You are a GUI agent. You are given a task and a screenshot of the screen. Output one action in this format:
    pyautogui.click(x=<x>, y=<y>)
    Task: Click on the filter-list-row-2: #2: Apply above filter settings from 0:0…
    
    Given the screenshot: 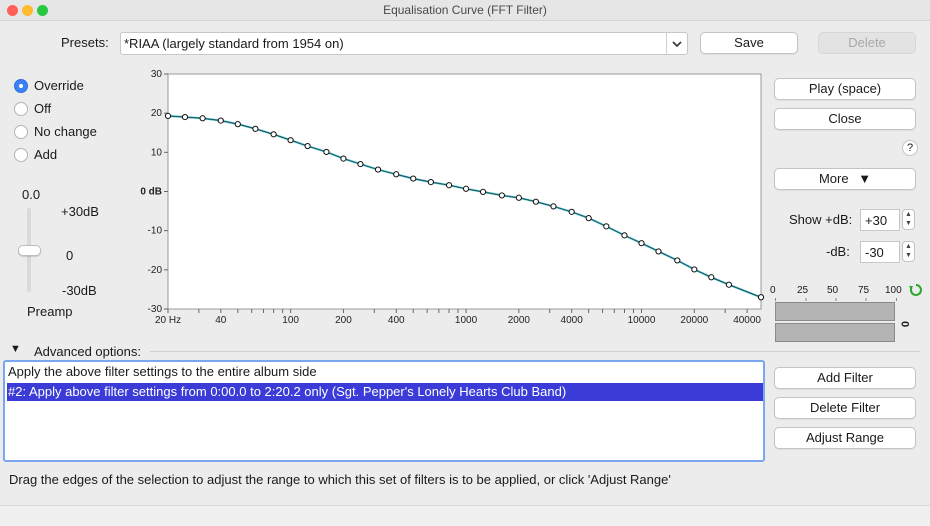 What is the action you would take?
    pyautogui.click(x=385, y=392)
    